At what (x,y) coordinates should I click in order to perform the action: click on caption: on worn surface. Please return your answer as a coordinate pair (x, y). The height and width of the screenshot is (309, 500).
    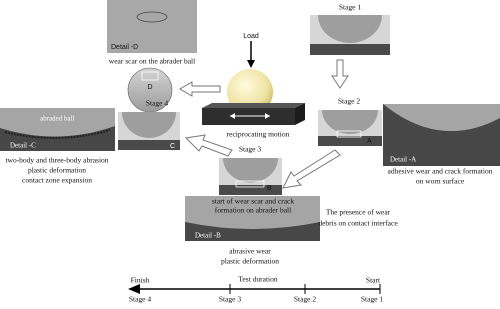
    Looking at the image, I should click on (440, 181).